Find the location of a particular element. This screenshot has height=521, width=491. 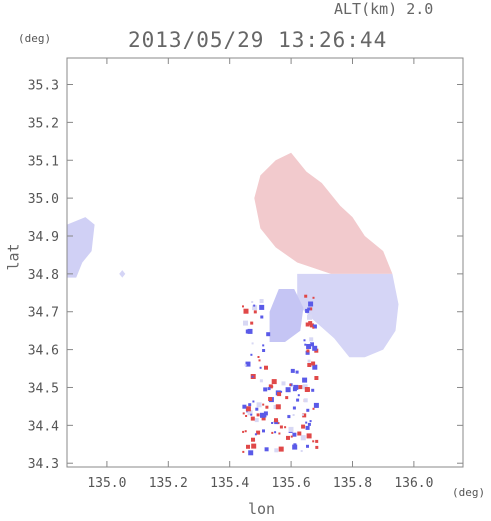

altitude-label: ALT(km) 2.0 is located at coordinates (384, 9).